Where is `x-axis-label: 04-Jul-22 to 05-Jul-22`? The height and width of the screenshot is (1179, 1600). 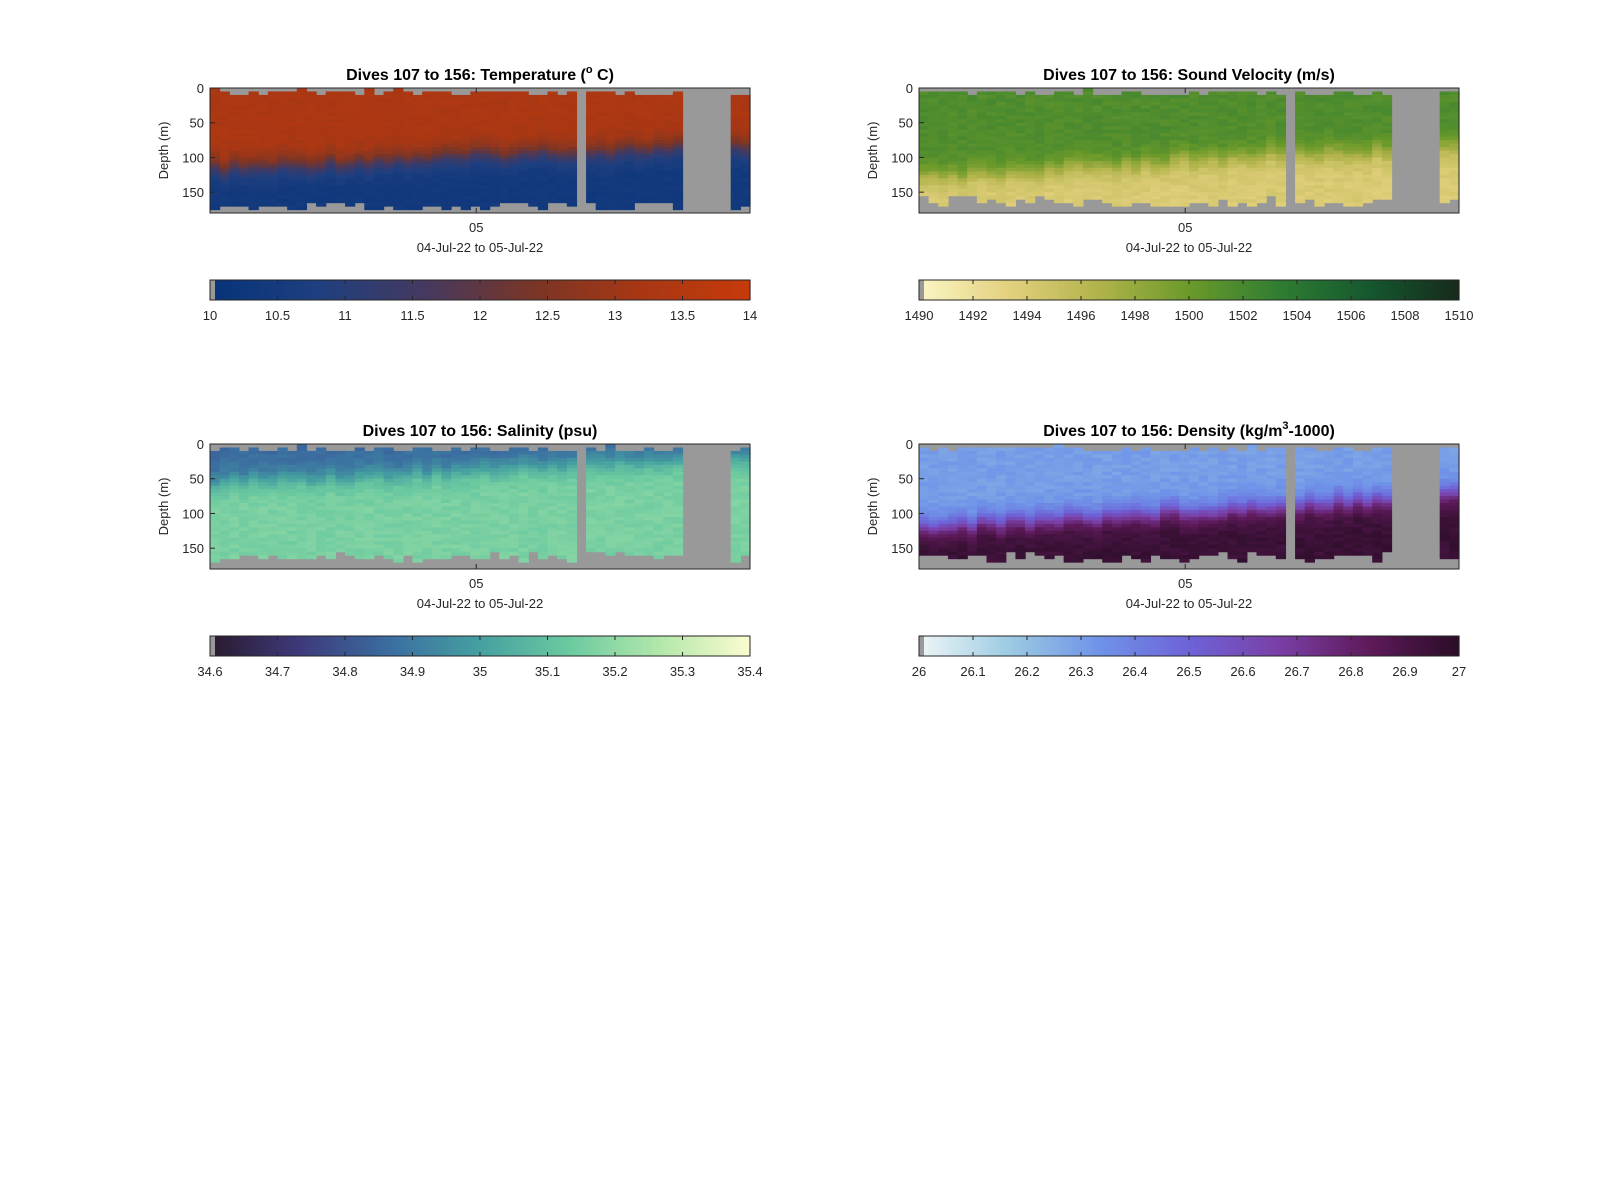
x-axis-label: 04-Jul-22 to 05-Jul-22 is located at coordinates (1189, 247).